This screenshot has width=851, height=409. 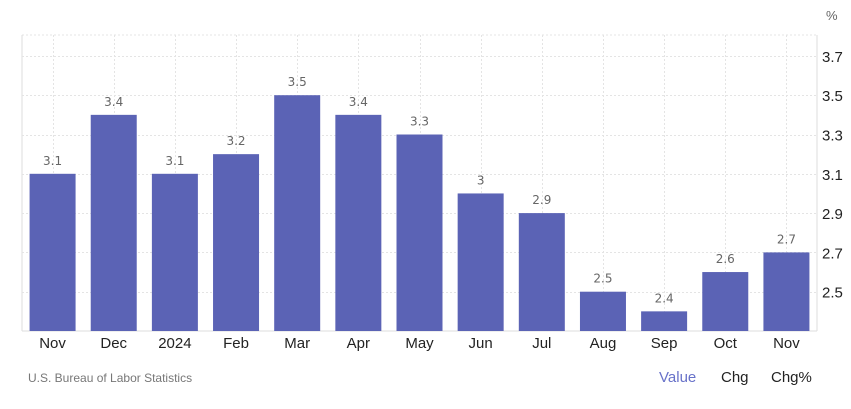 What do you see at coordinates (832, 57) in the screenshot?
I see `y-axis-tick-label: 3.7` at bounding box center [832, 57].